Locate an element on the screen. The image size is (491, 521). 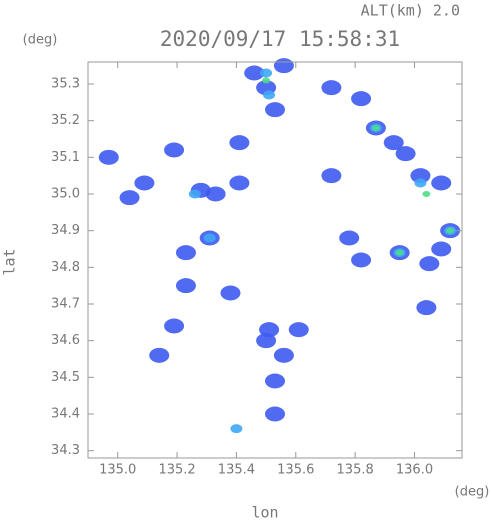
x-unit: (deg) is located at coordinates (472, 492).